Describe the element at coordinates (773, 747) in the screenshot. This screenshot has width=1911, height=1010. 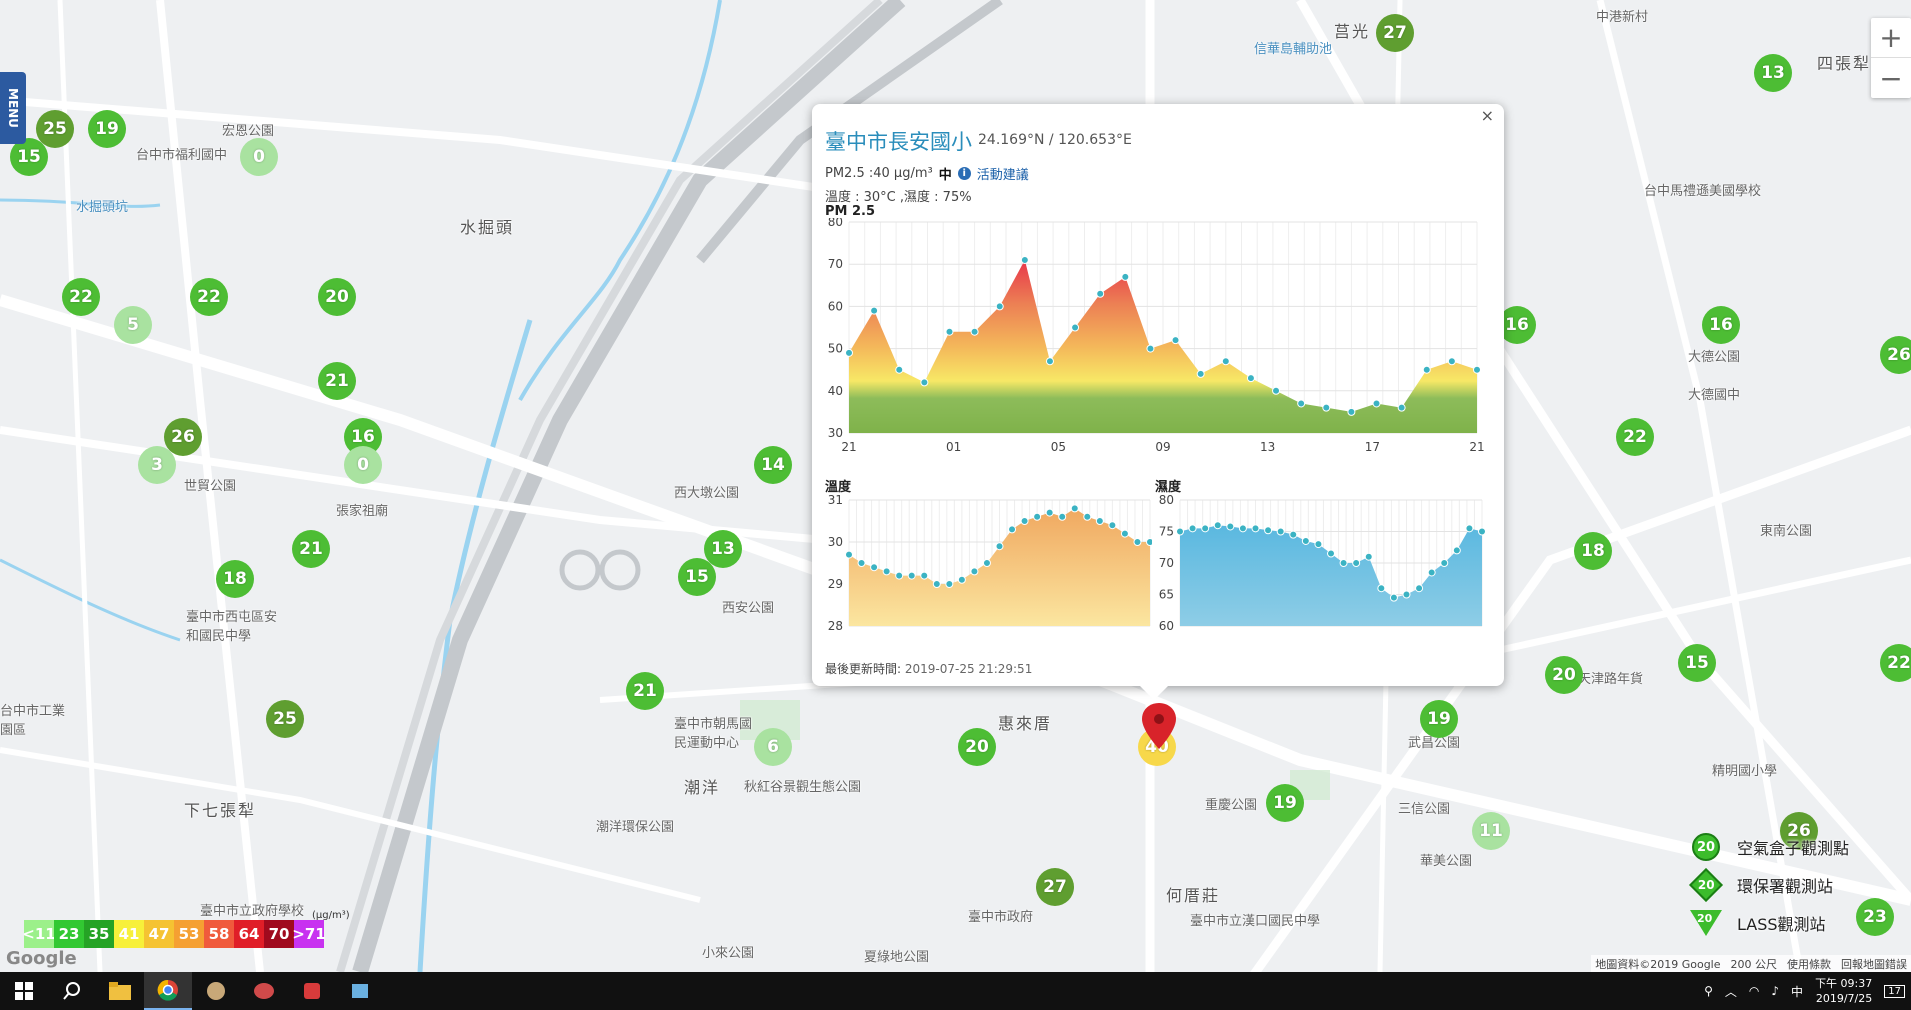
I see `station-marker: 6` at that location.